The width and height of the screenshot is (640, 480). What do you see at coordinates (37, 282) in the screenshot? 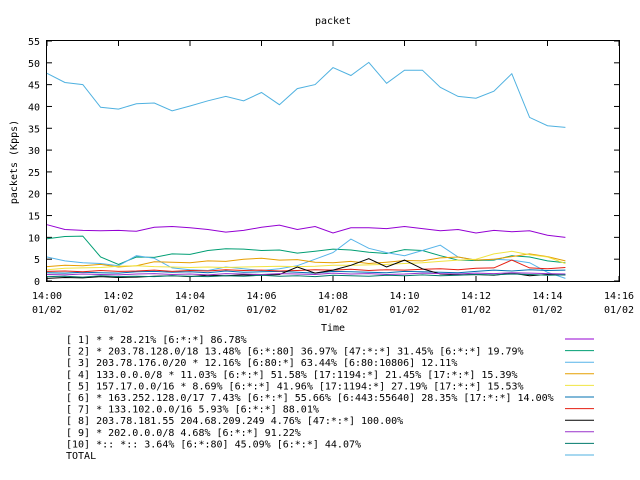
I see `y-tick-label: 0` at bounding box center [37, 282].